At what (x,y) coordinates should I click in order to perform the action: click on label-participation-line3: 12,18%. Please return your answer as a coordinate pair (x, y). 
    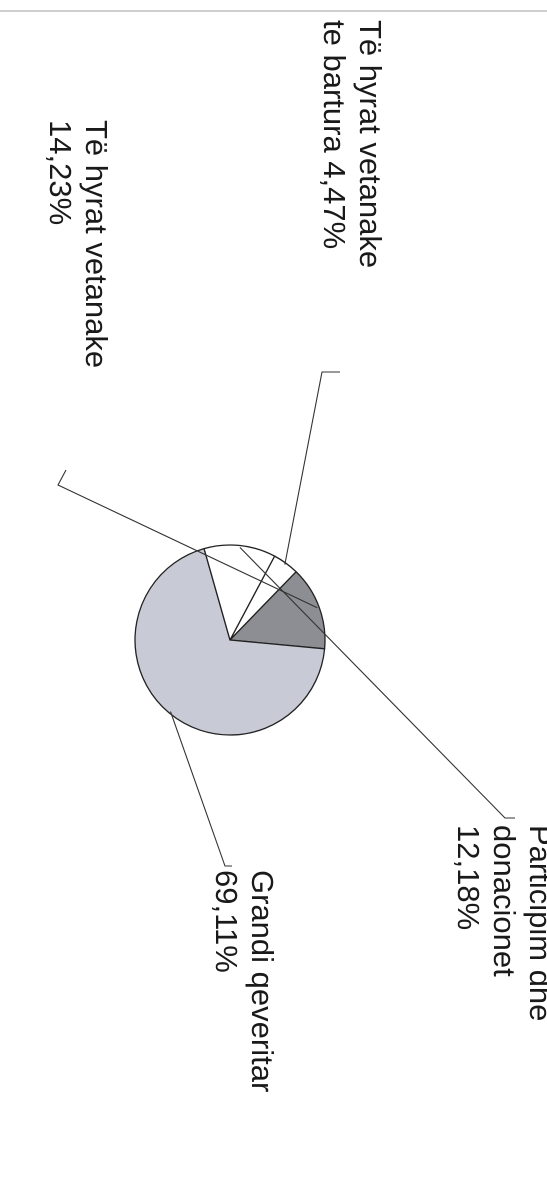
    Looking at the image, I should click on (468, 877).